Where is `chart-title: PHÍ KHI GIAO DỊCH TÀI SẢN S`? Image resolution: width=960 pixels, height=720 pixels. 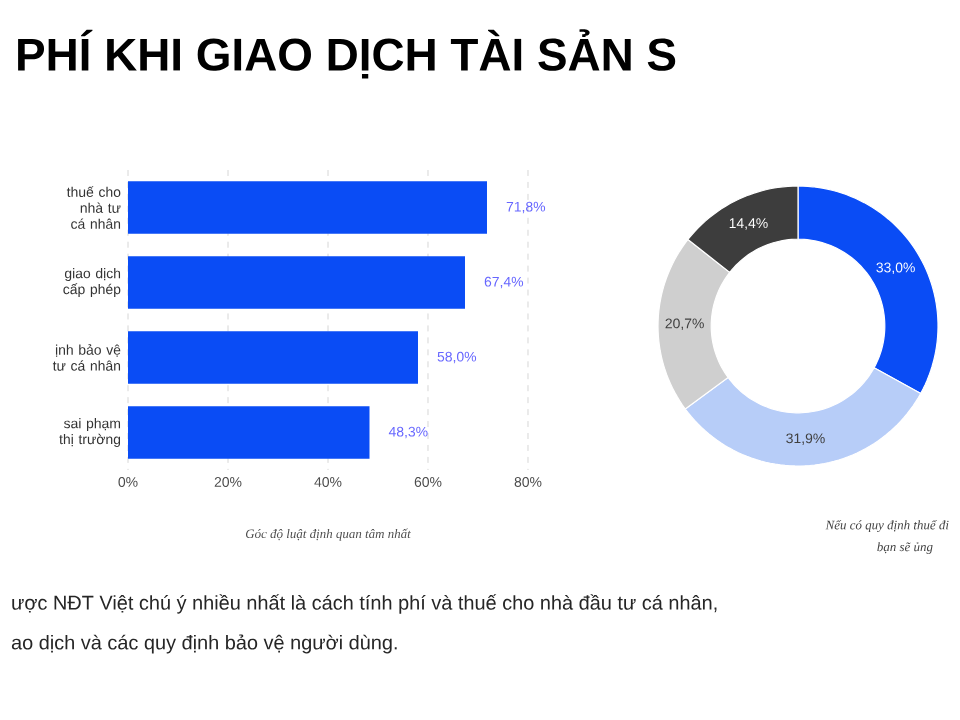 chart-title: PHÍ KHI GIAO DỊCH TÀI SẢN S is located at coordinates (347, 54).